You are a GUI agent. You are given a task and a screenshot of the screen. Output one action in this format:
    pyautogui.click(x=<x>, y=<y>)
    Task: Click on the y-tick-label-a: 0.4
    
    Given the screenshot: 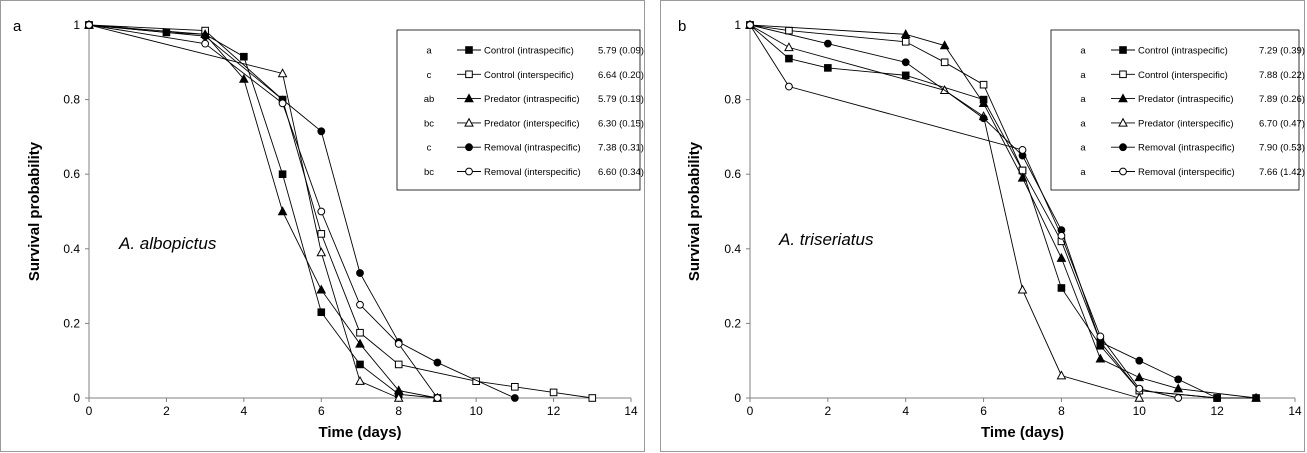 What is the action you would take?
    pyautogui.click(x=71, y=249)
    